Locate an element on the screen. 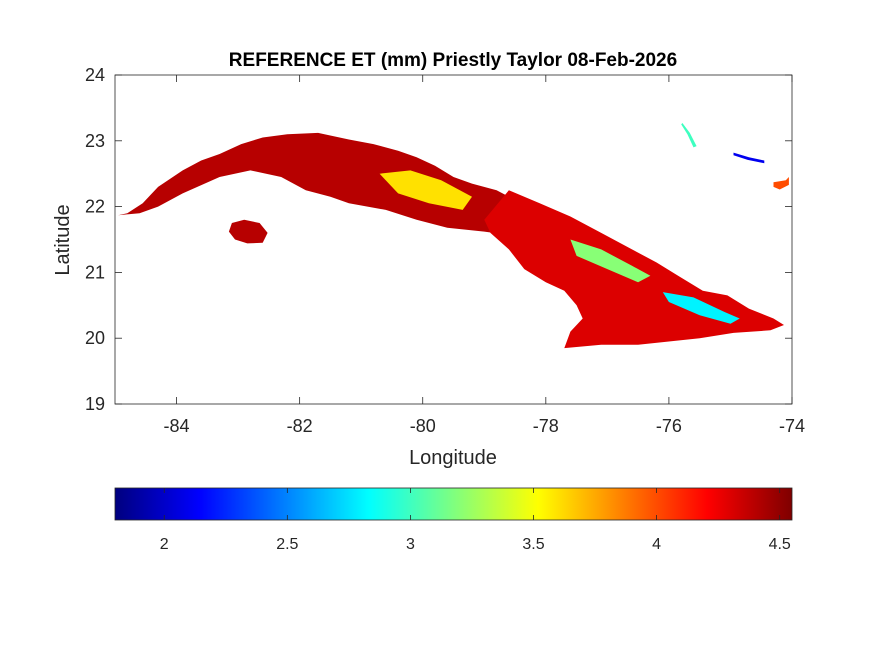  colorbar-ticks: 2 2.5 3 3.5 4 4.5 is located at coordinates (475, 520).